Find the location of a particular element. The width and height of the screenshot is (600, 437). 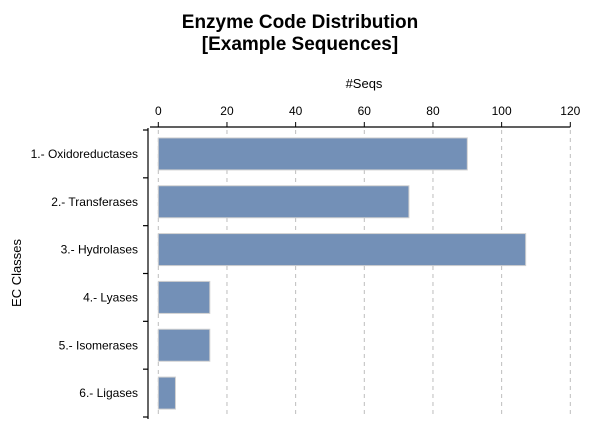

y-tick-label: 1.- Oxidoreductases is located at coordinates (84, 154).